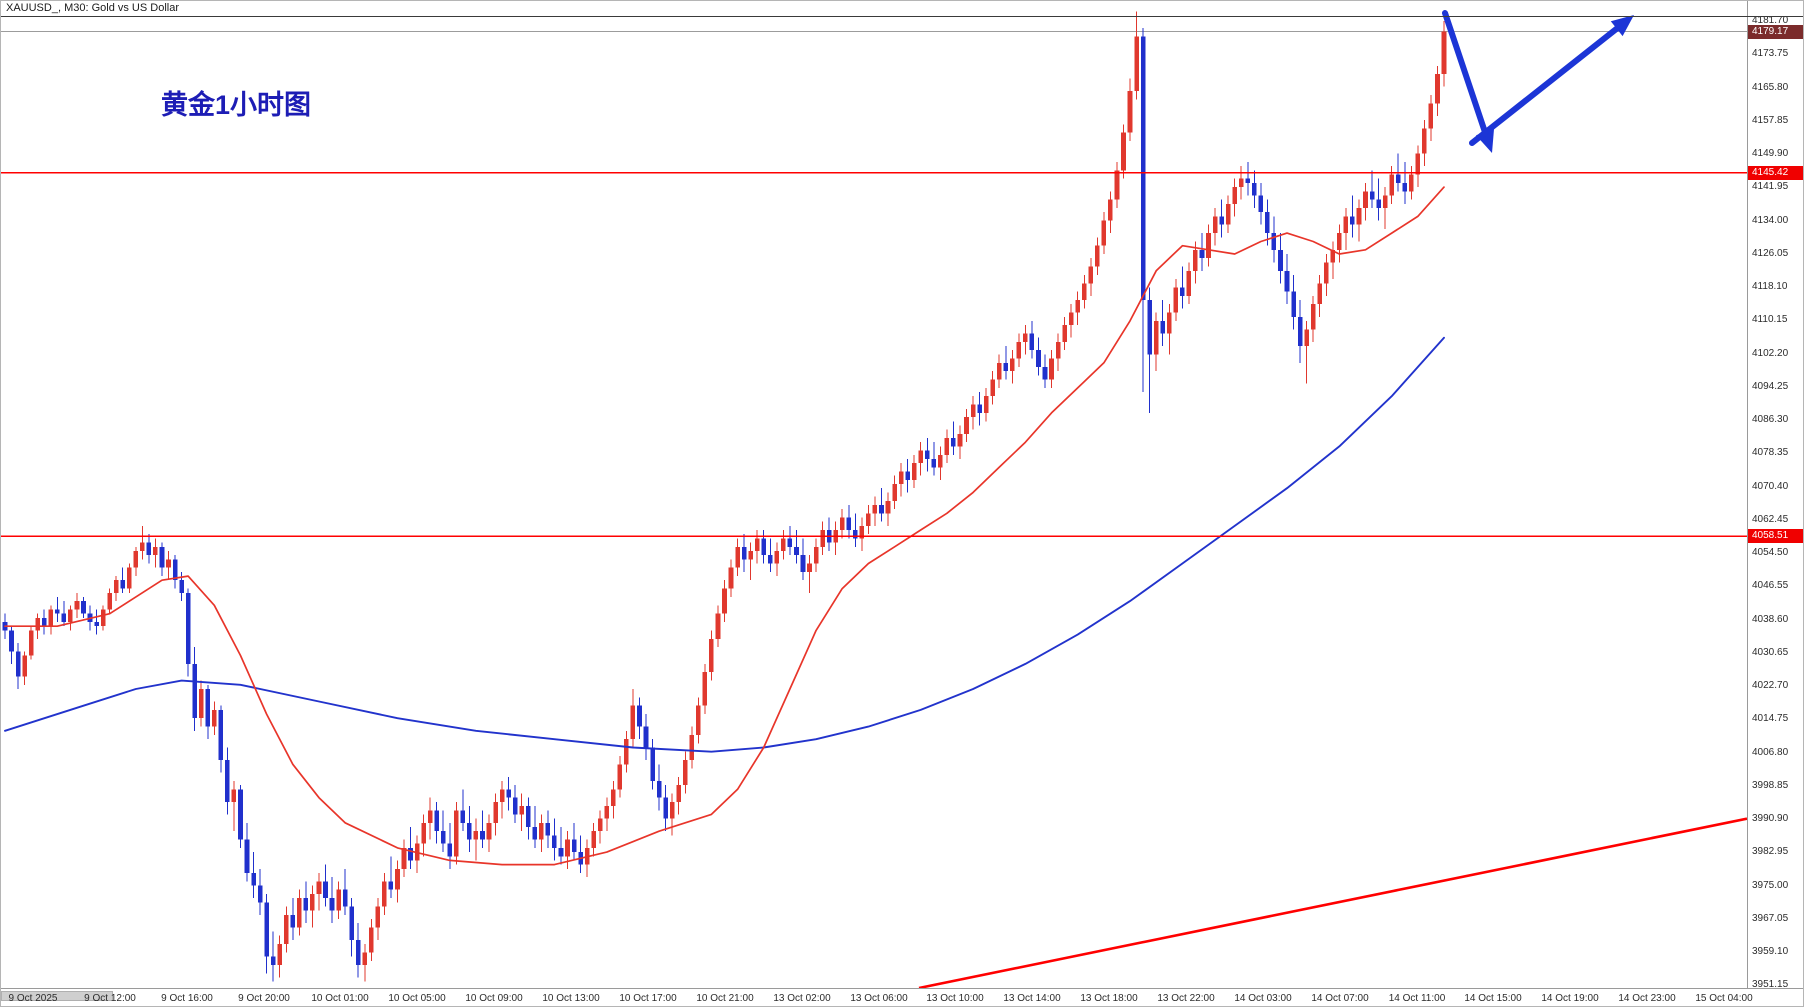 This screenshot has width=1804, height=1007. Describe the element at coordinates (1770, 652) in the screenshot. I see `price-axis-label: 4030.65` at that location.